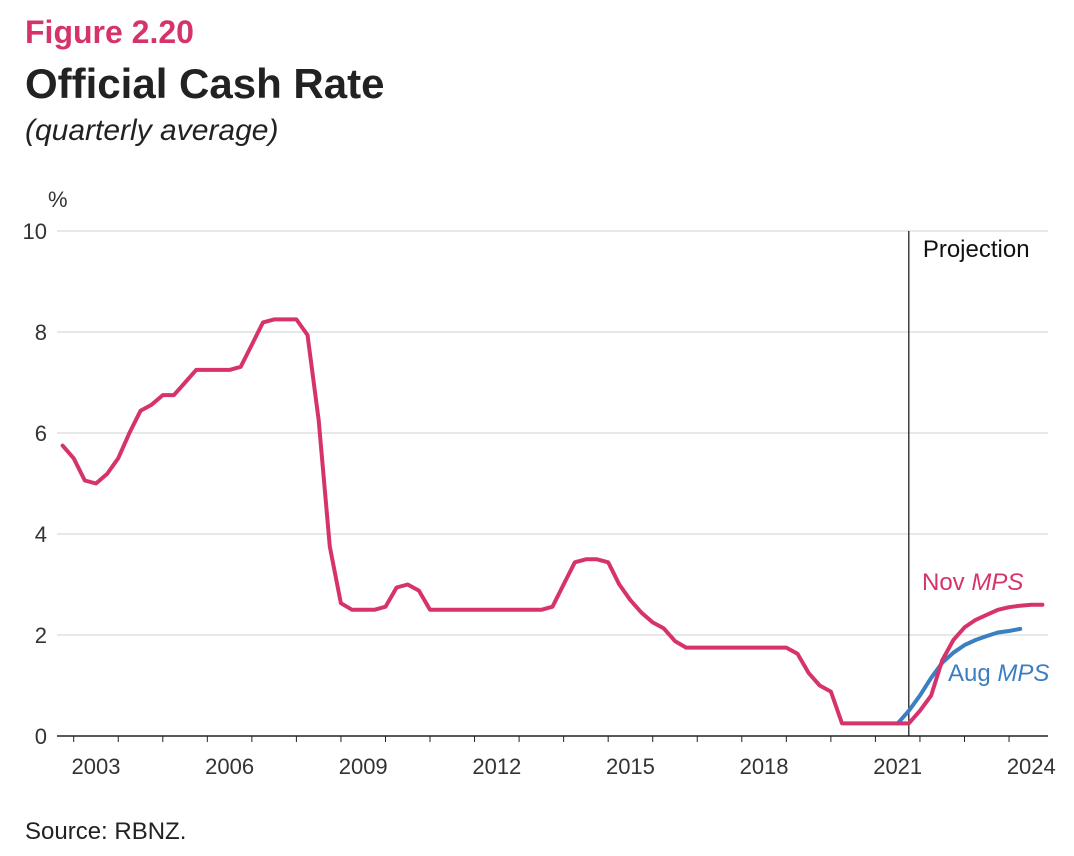  What do you see at coordinates (496, 766) in the screenshot?
I see `x-tick-label: 2012` at bounding box center [496, 766].